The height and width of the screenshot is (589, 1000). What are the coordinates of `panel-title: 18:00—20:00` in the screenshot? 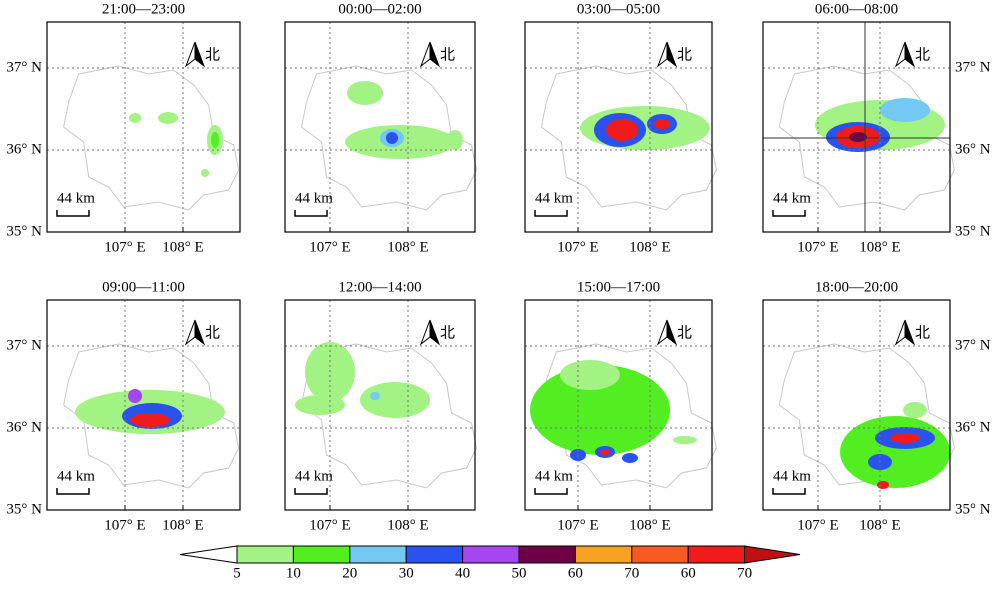 It's located at (856, 287).